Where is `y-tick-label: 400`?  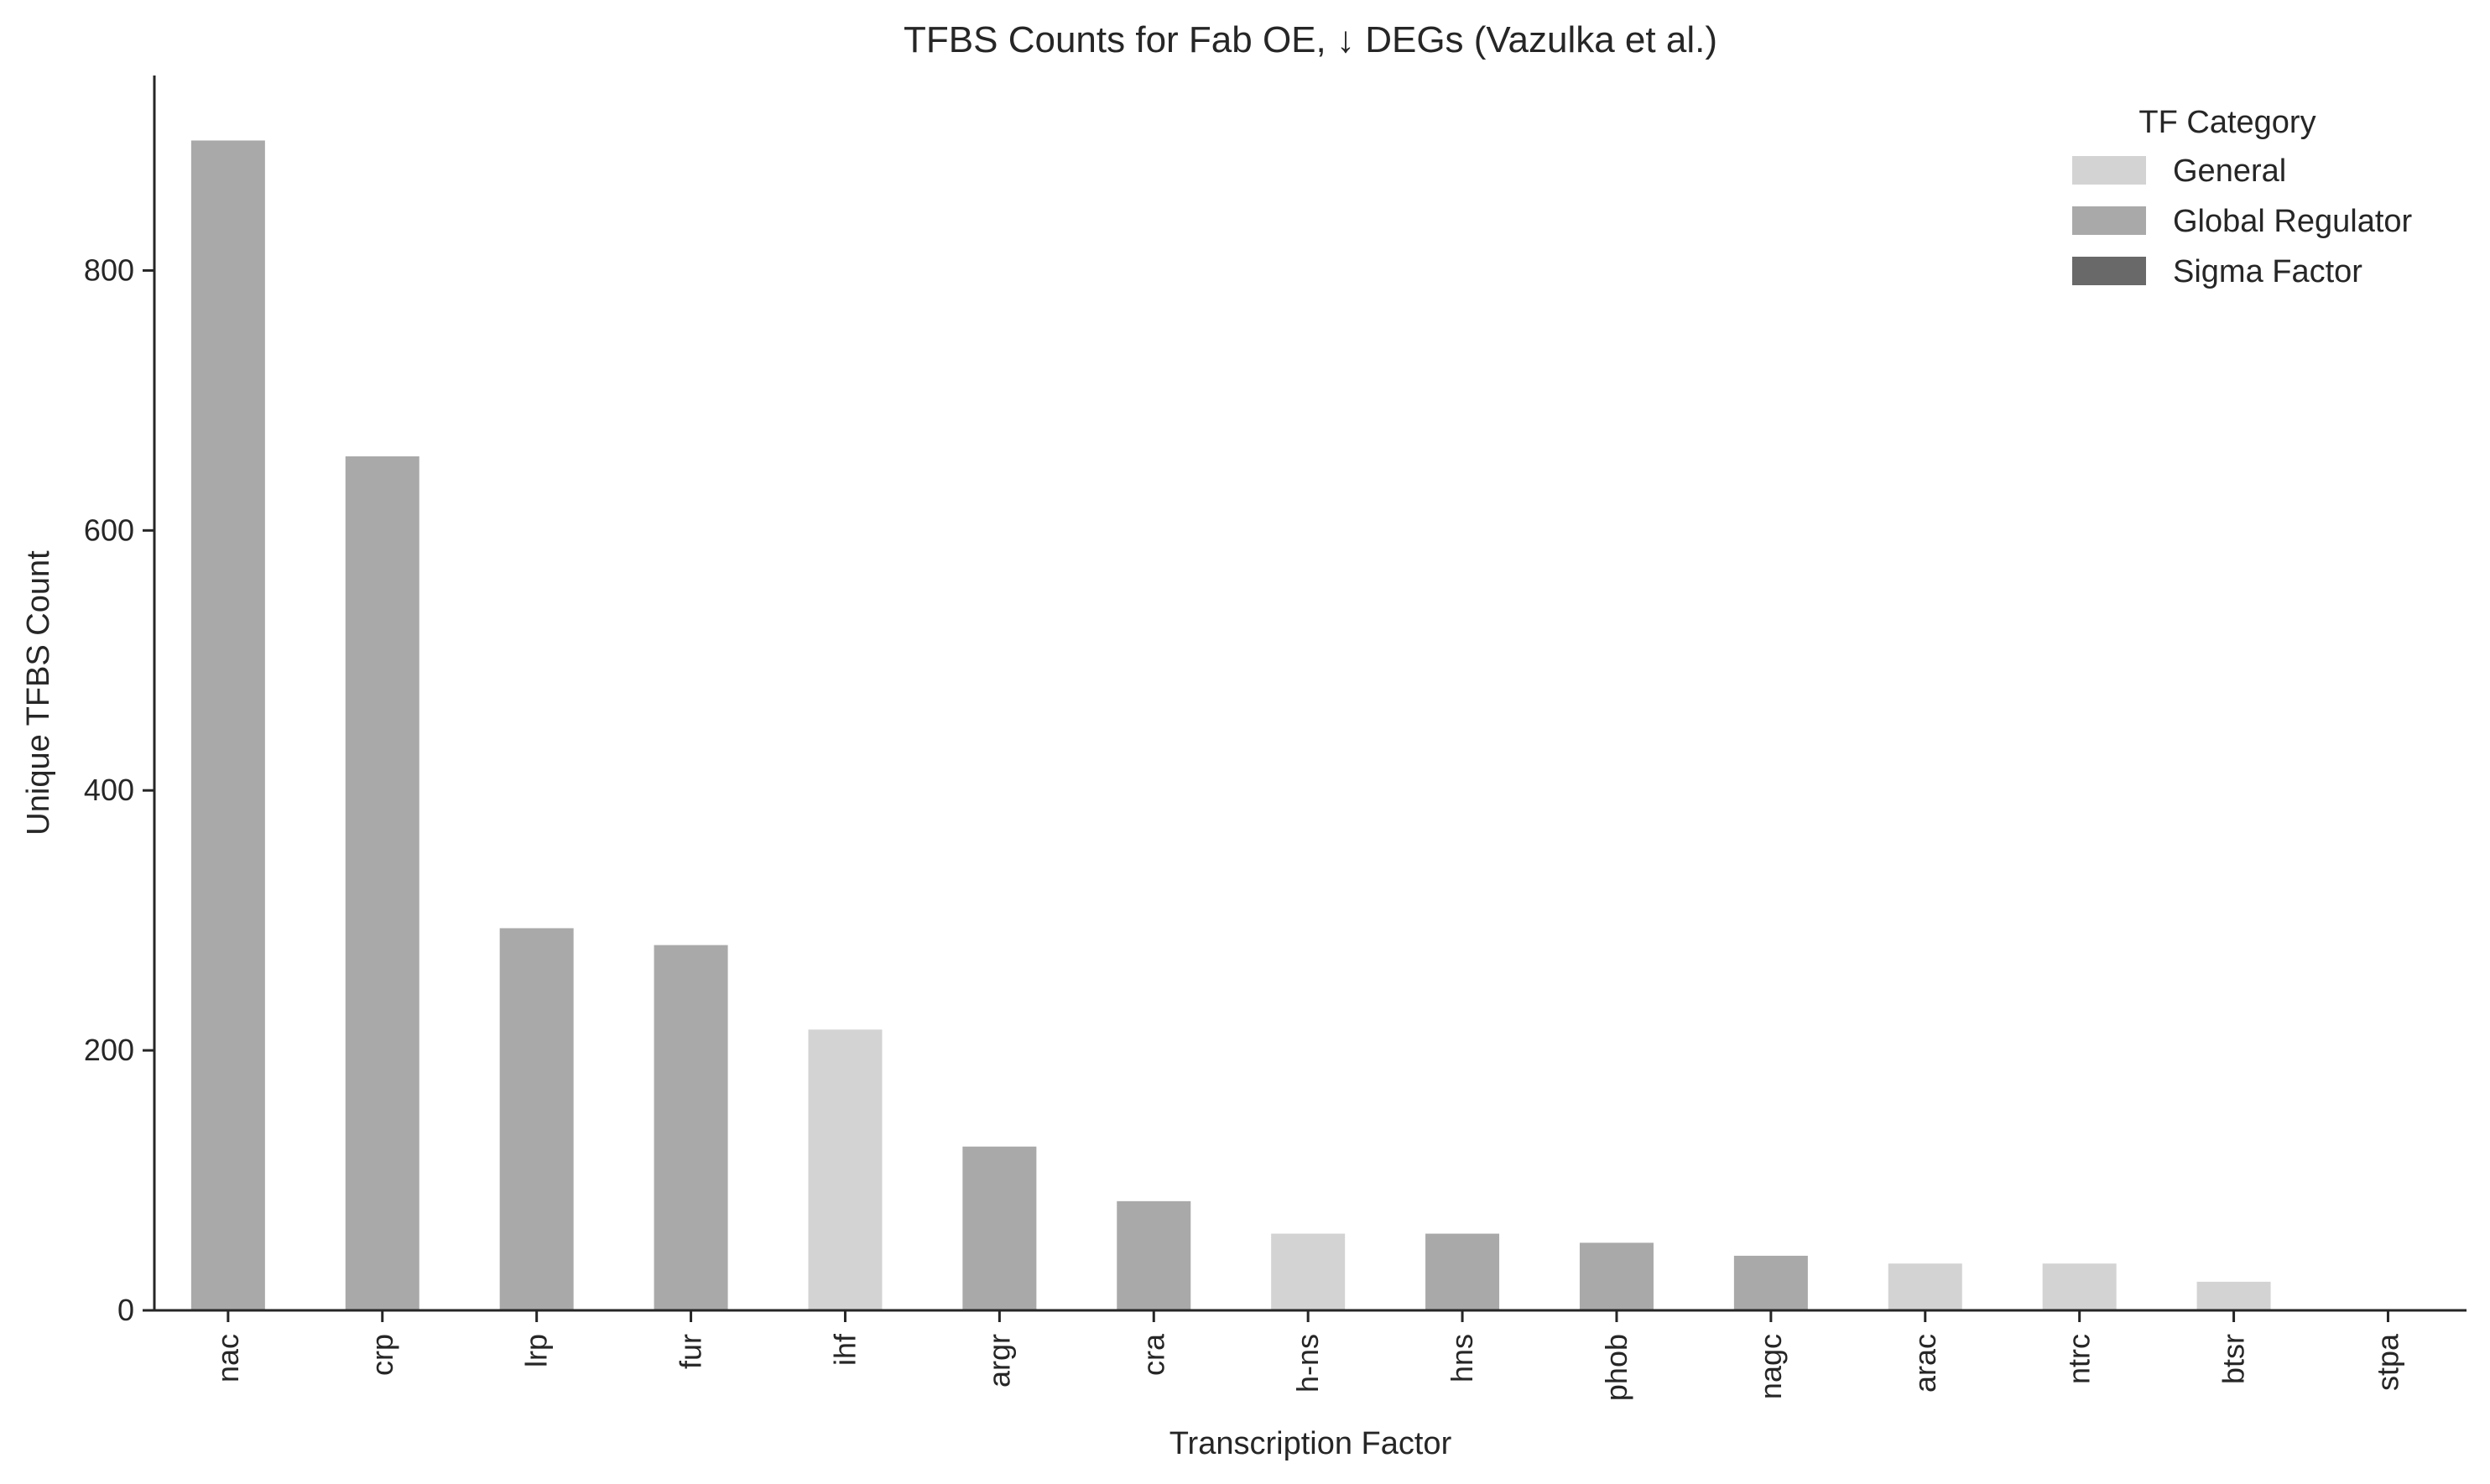
y-tick-label: 400 is located at coordinates (109, 790).